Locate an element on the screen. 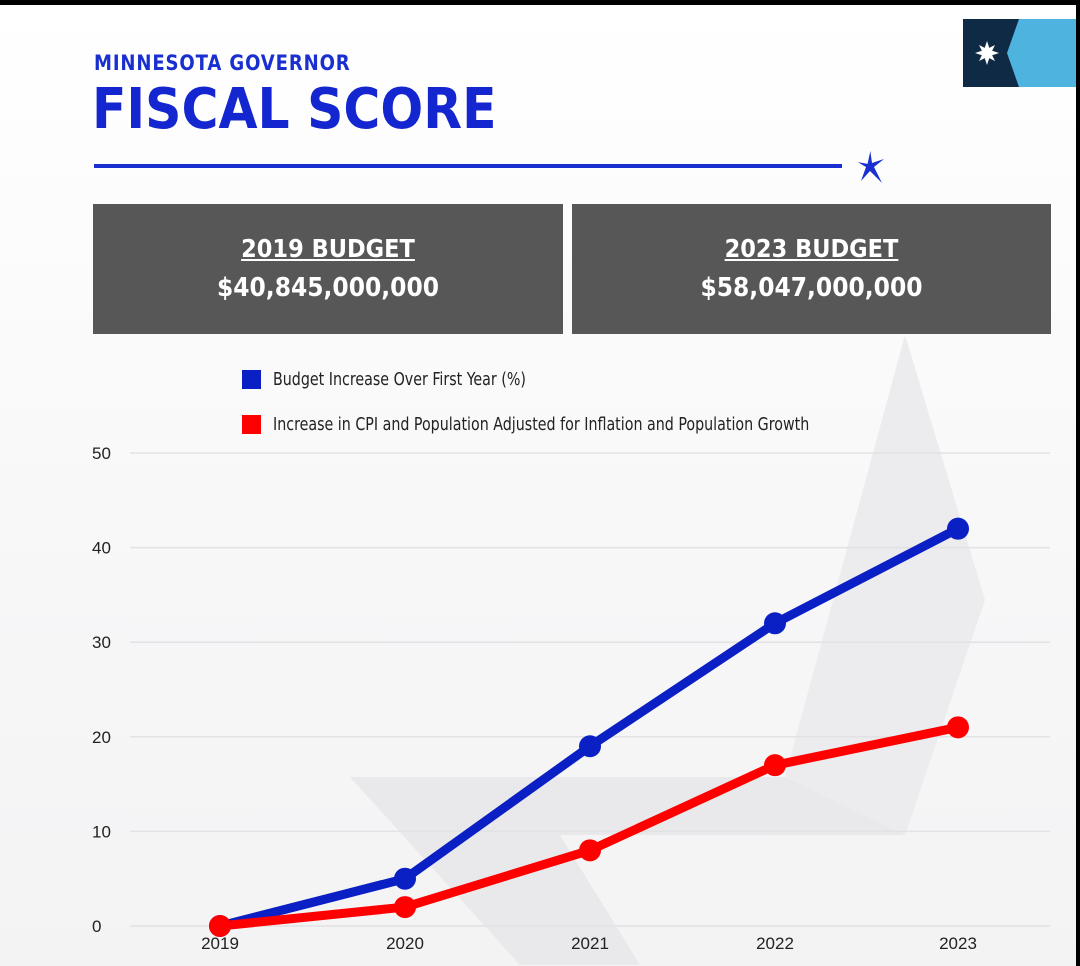 The image size is (1080, 966). series-0-point-2023 is located at coordinates (958, 528).